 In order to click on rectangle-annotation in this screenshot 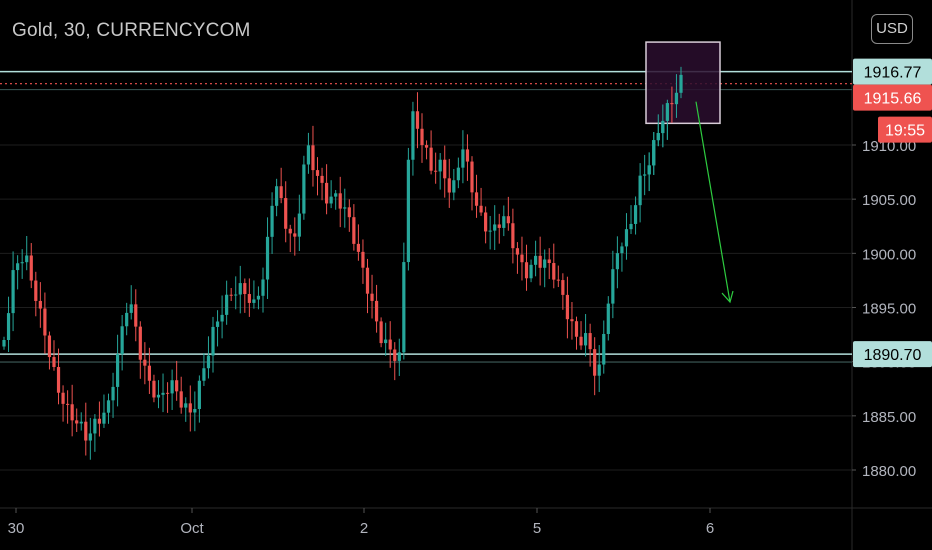, I will do `click(683, 83)`.